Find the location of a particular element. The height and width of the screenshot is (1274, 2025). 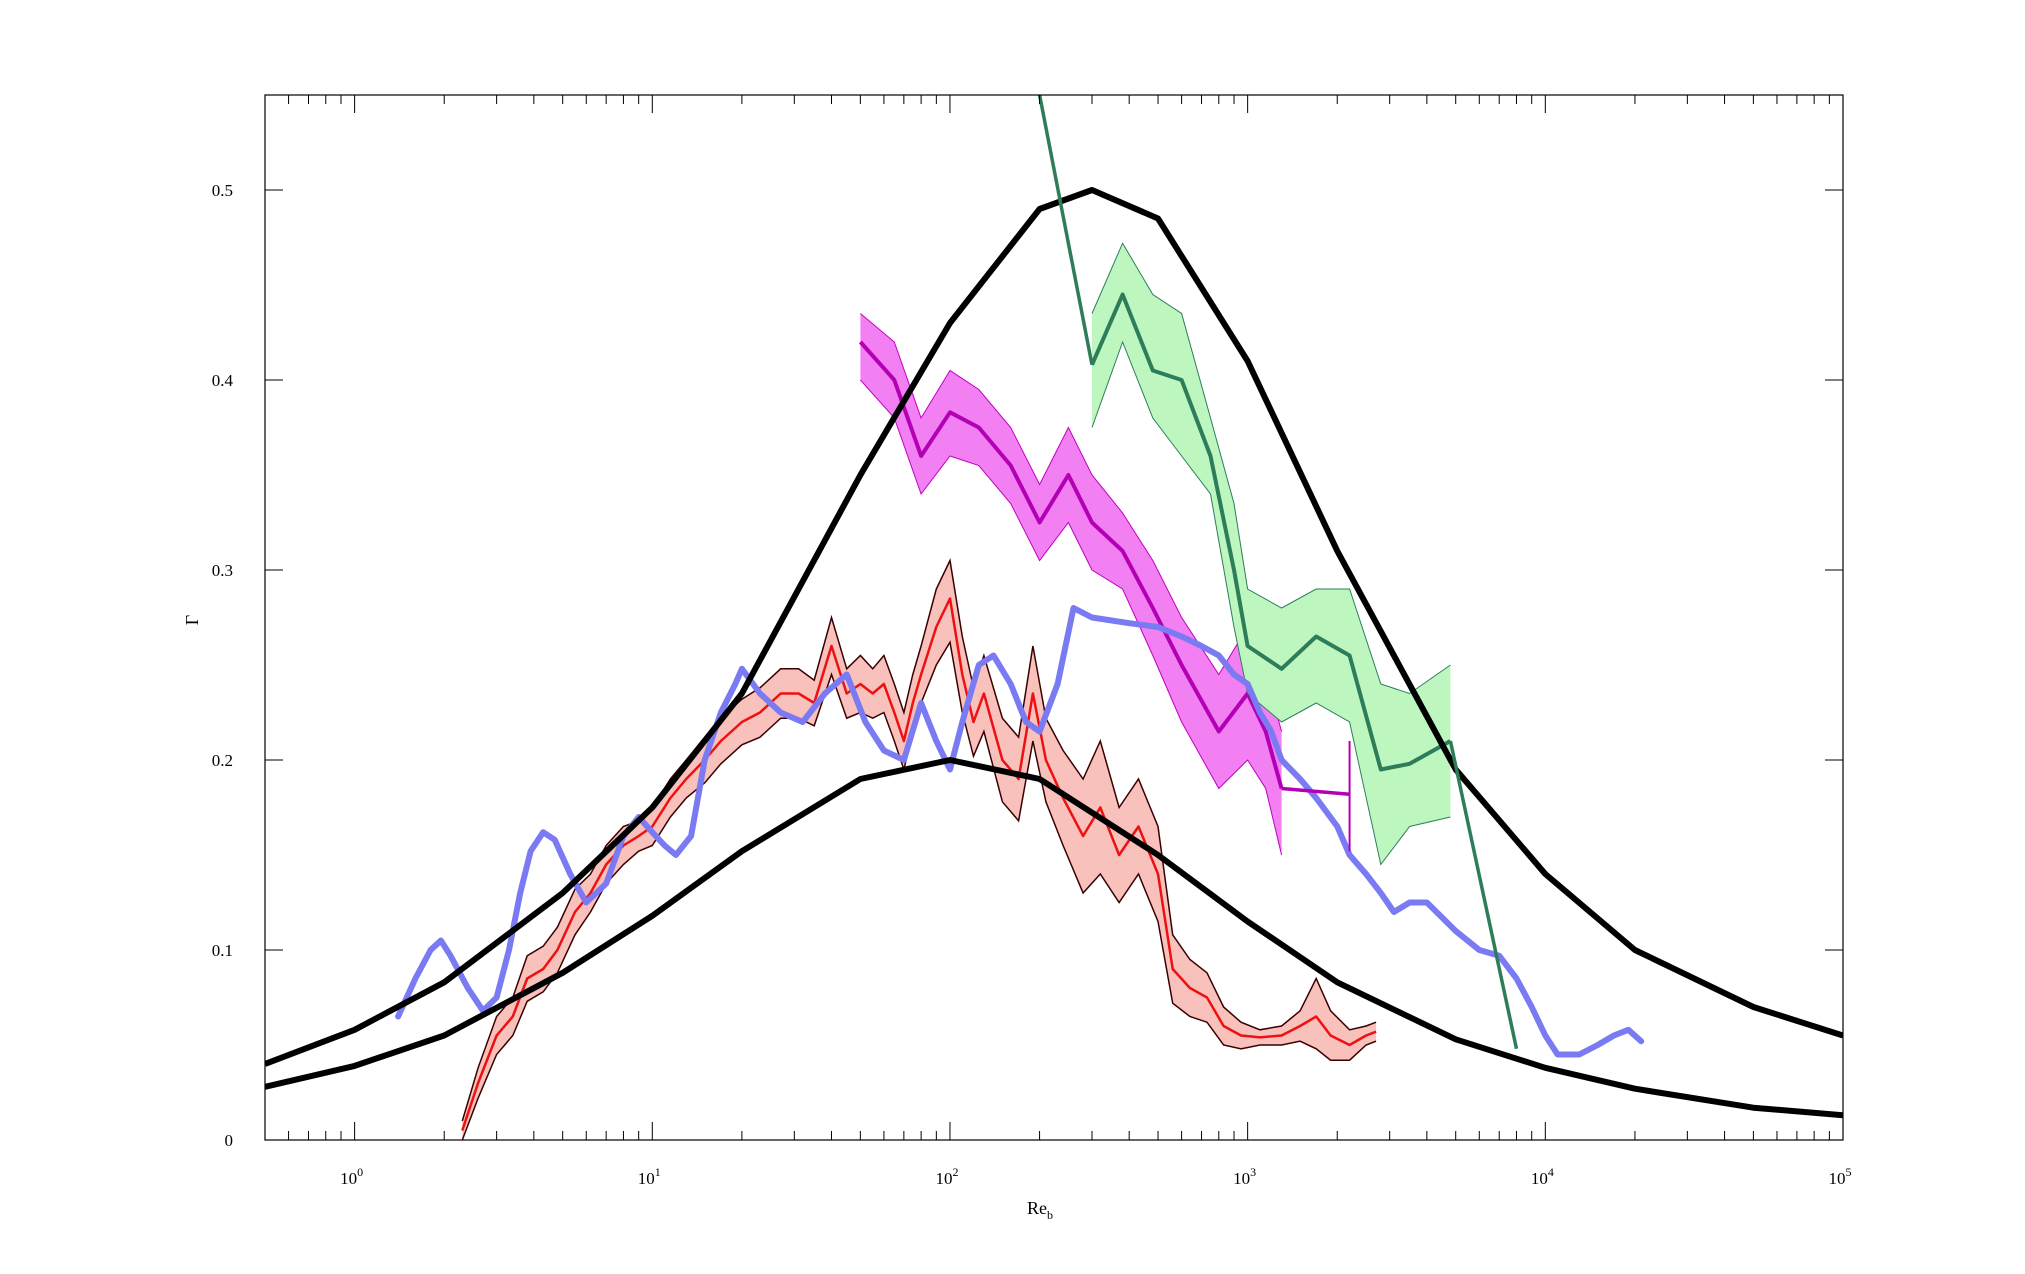

x-tick-label: 10³ is located at coordinates (1244, 1176).